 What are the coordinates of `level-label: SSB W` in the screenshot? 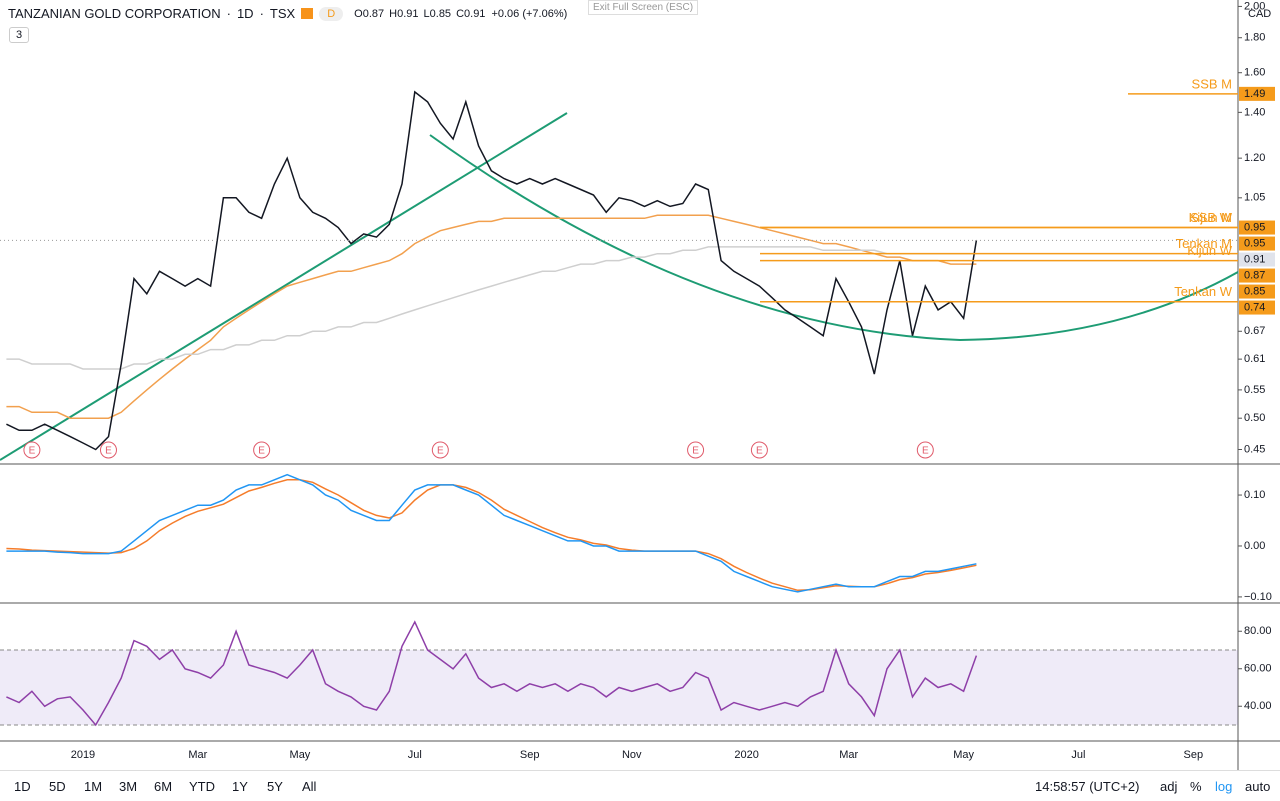 It's located at (1211, 217).